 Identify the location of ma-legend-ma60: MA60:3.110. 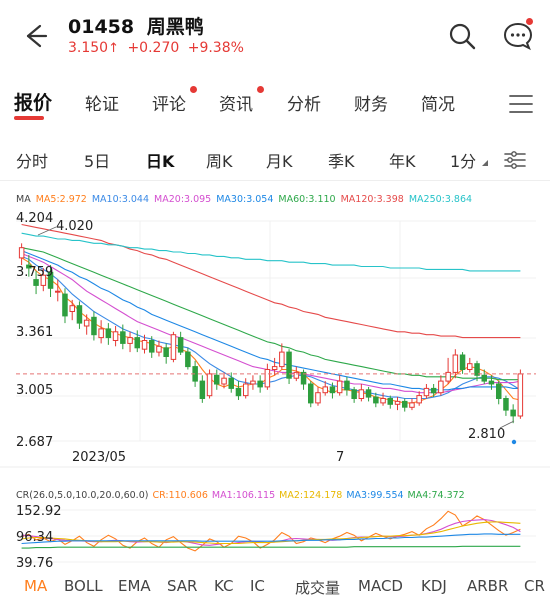
(307, 199).